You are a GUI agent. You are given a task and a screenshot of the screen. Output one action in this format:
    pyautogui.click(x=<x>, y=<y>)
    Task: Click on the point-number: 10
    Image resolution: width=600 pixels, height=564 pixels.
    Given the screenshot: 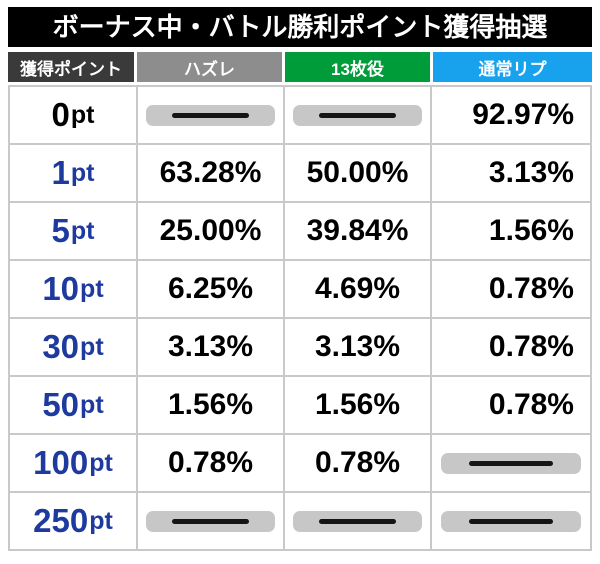 What is the action you would take?
    pyautogui.click(x=61, y=288)
    